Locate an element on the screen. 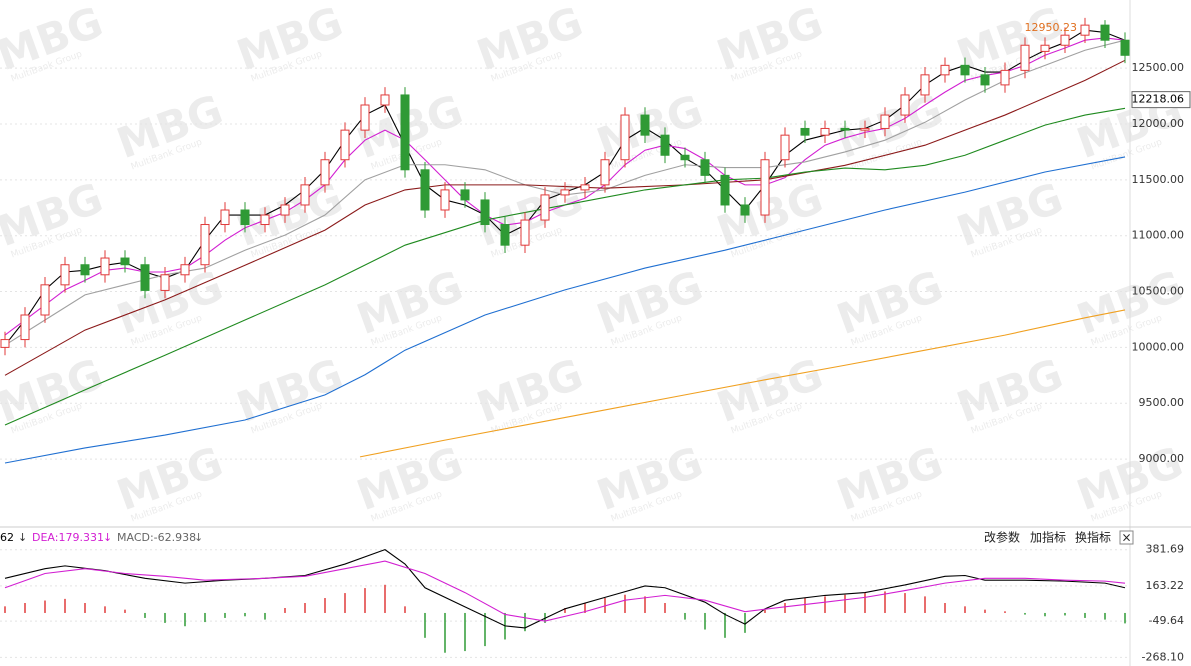  close-box is located at coordinates (1126, 537).